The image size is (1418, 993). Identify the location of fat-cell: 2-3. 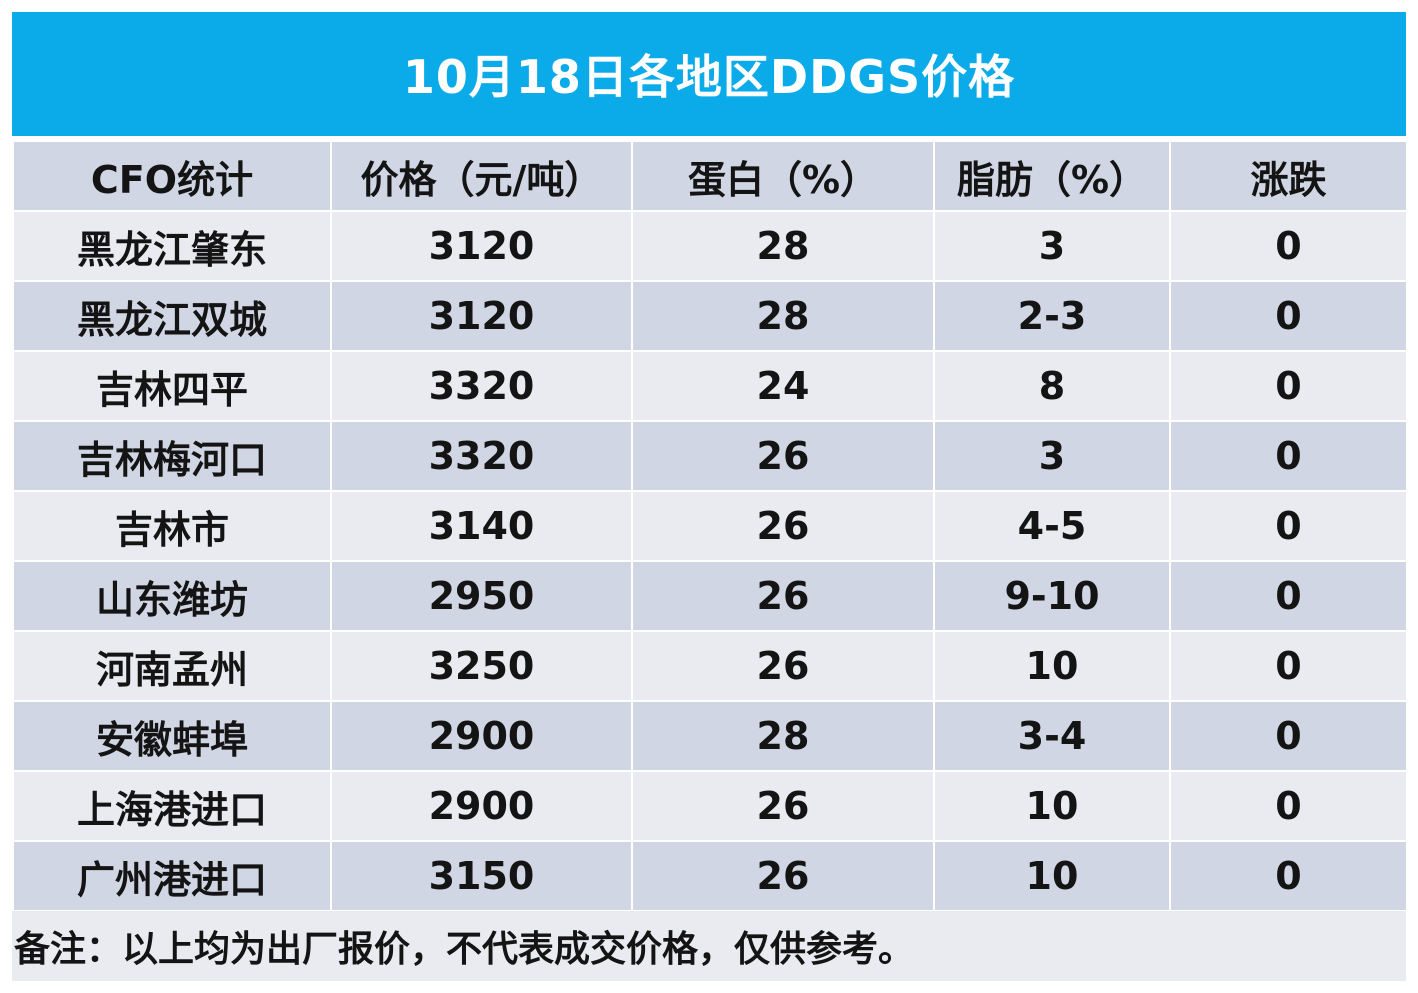
(1052, 316).